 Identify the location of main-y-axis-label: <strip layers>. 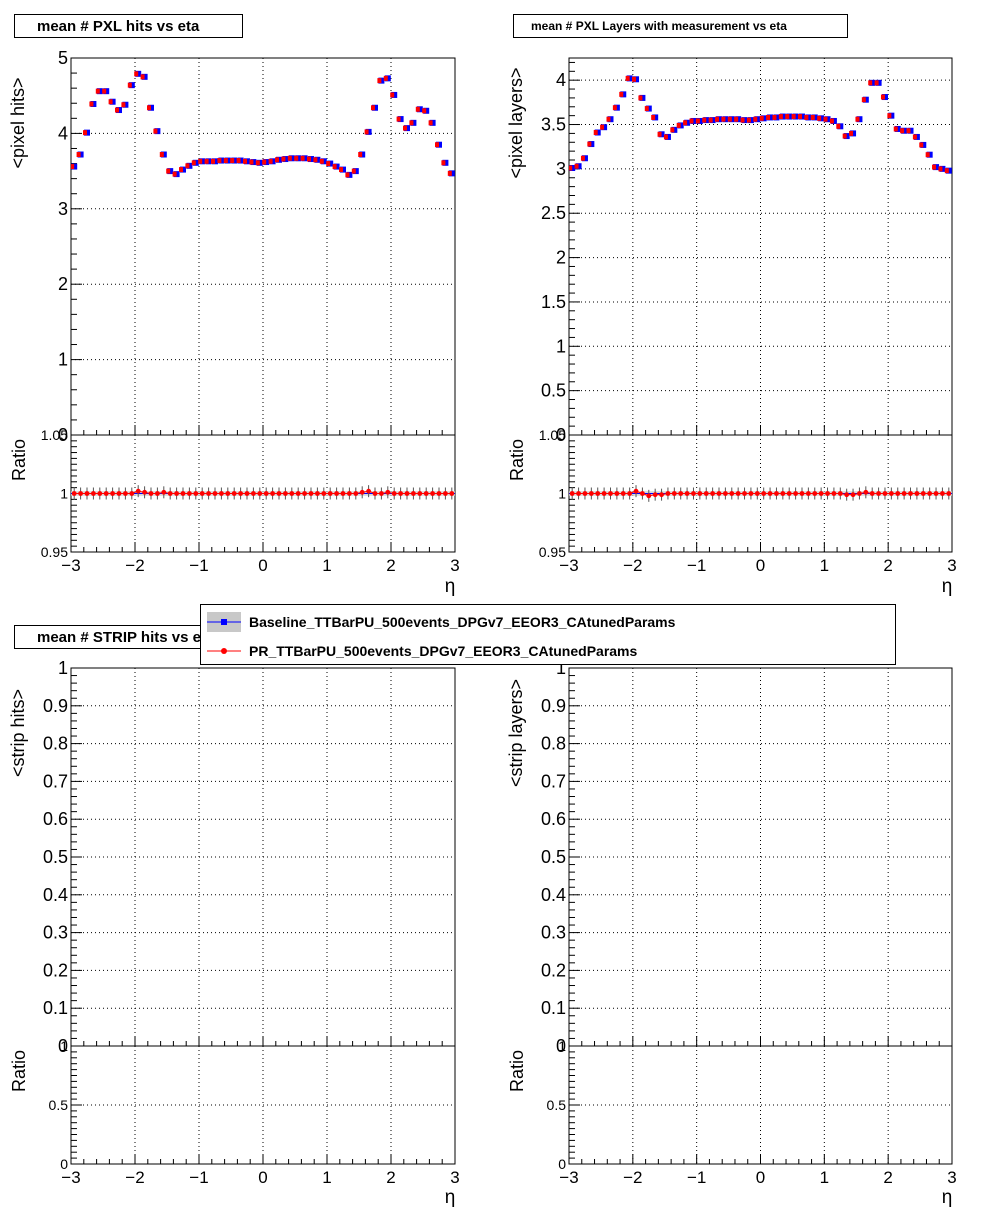
(516, 733).